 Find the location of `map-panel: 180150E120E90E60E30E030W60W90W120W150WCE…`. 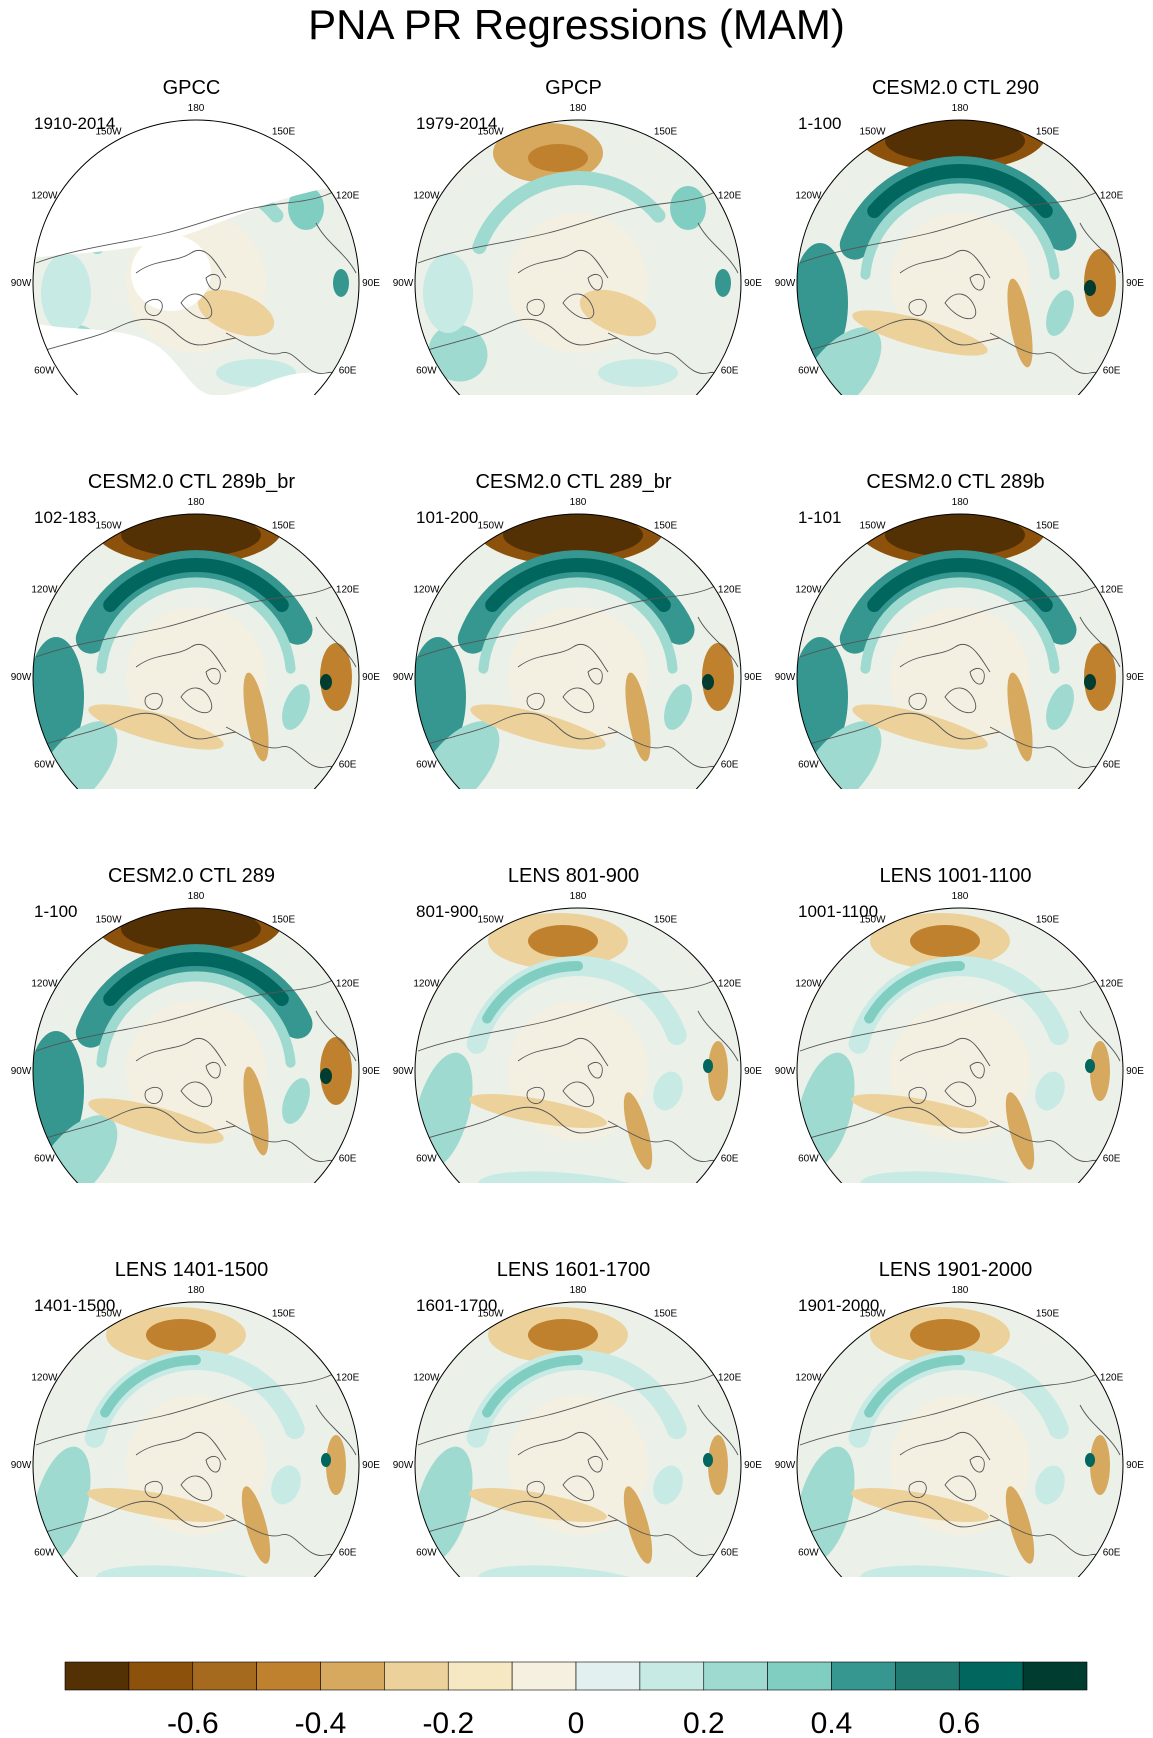

map-panel: 180150E120E90E60E30E030W60W90W120W150WCE… is located at coordinates (191, 591).